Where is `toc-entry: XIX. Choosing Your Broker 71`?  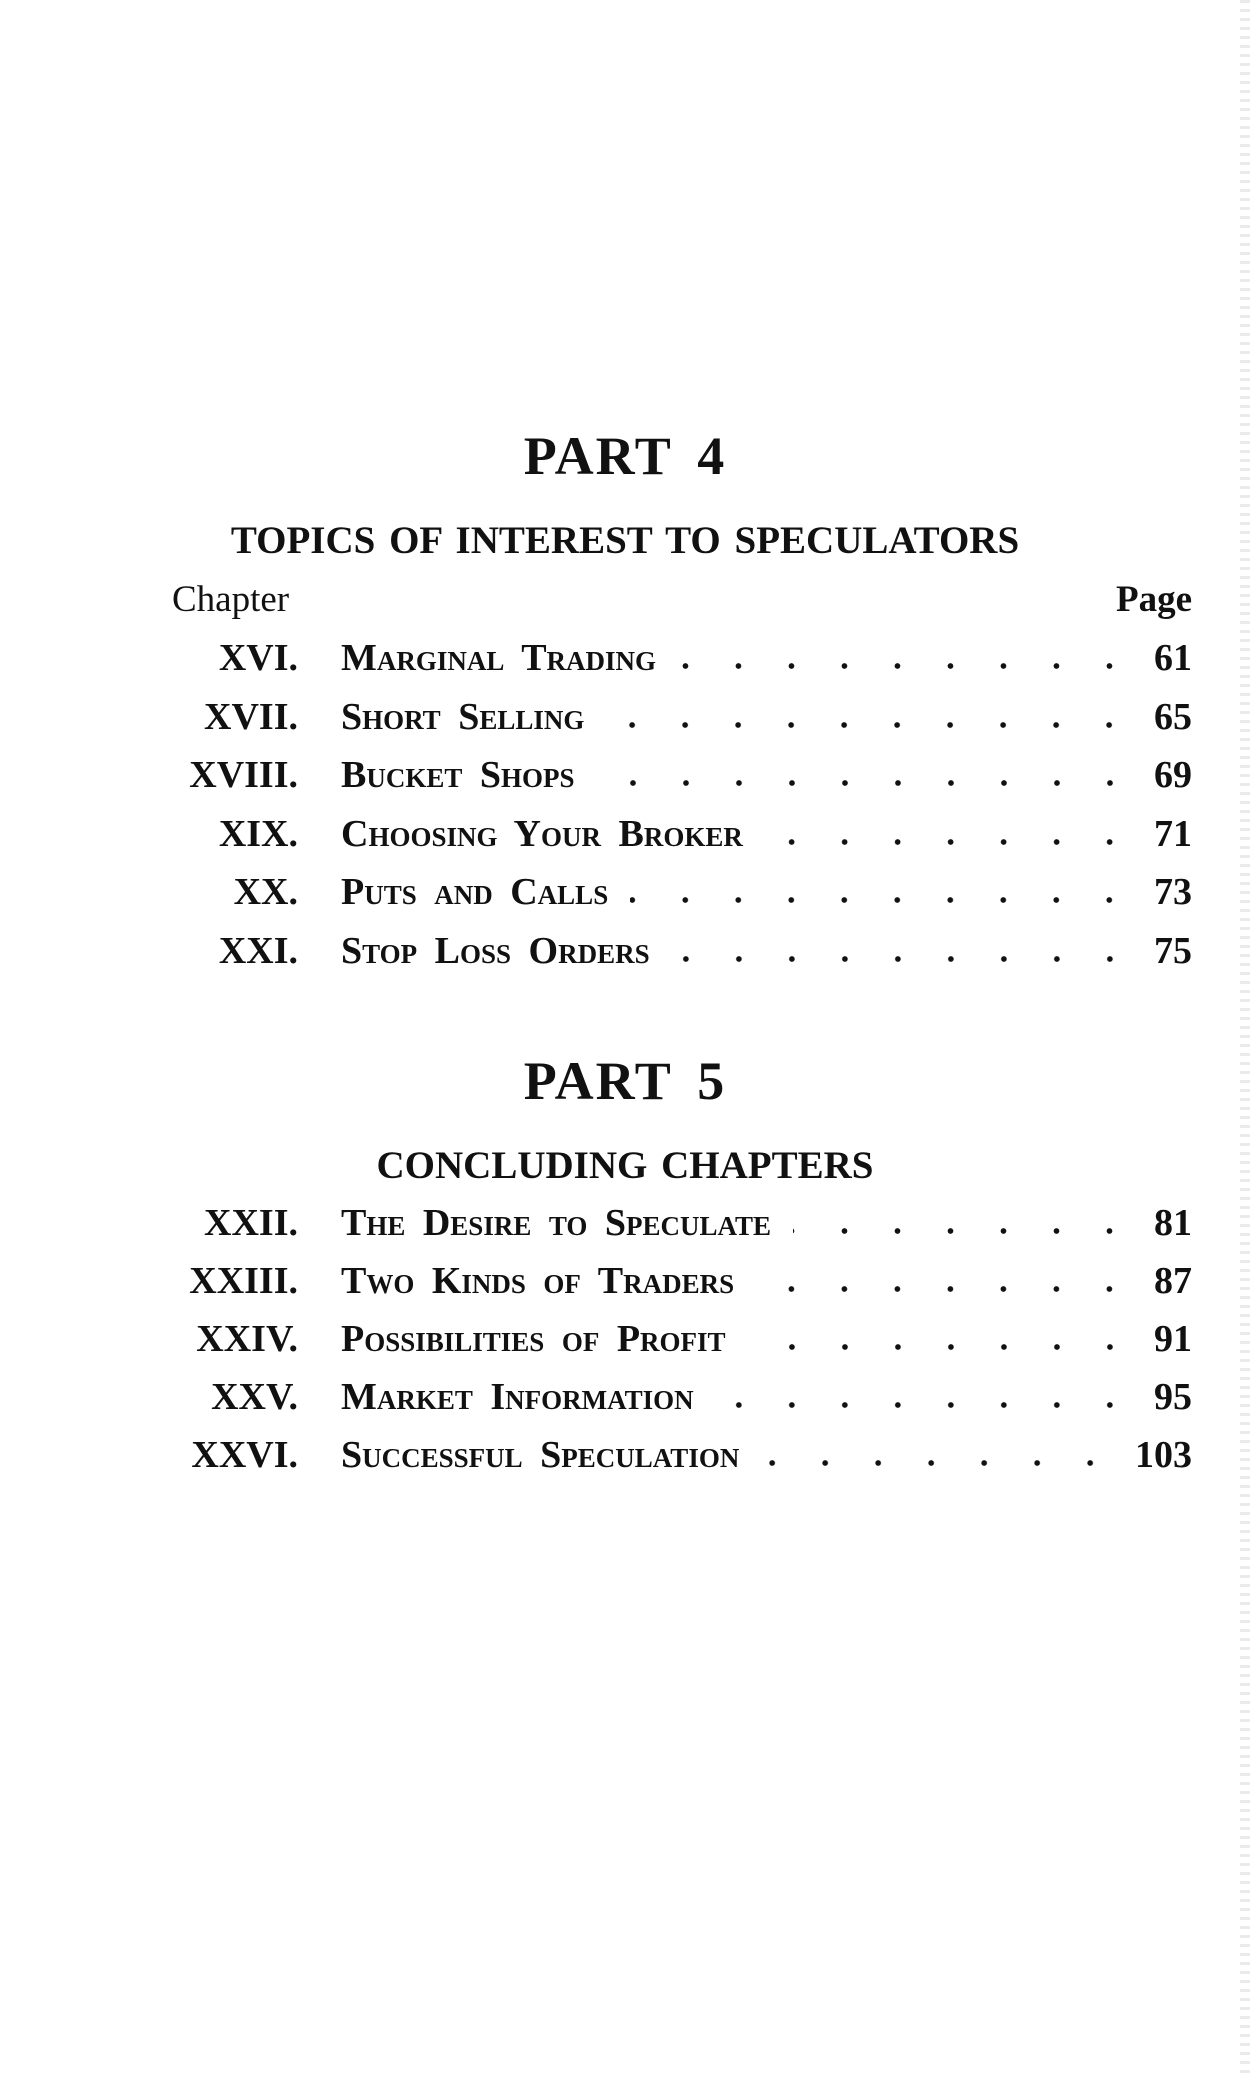
toc-entry: XIX. Choosing Your Broker 71 is located at coordinates (666, 837).